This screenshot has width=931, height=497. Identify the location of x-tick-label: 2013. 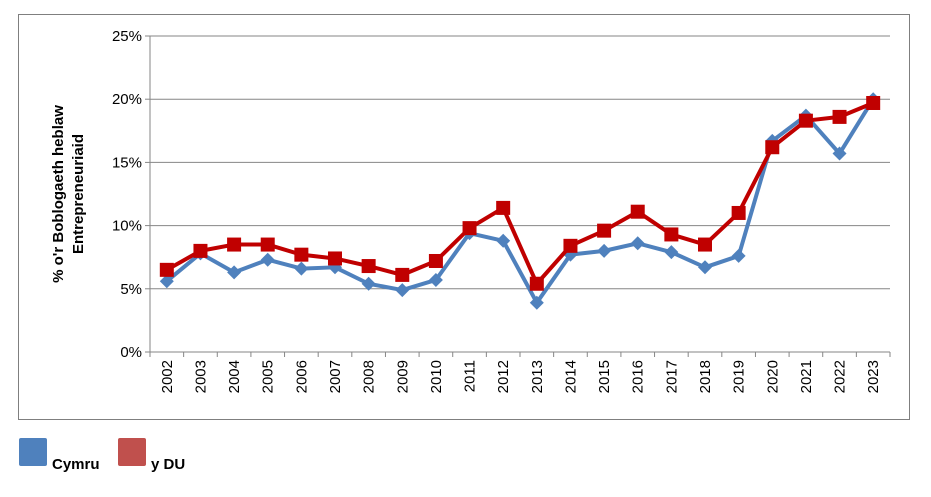
(537, 376).